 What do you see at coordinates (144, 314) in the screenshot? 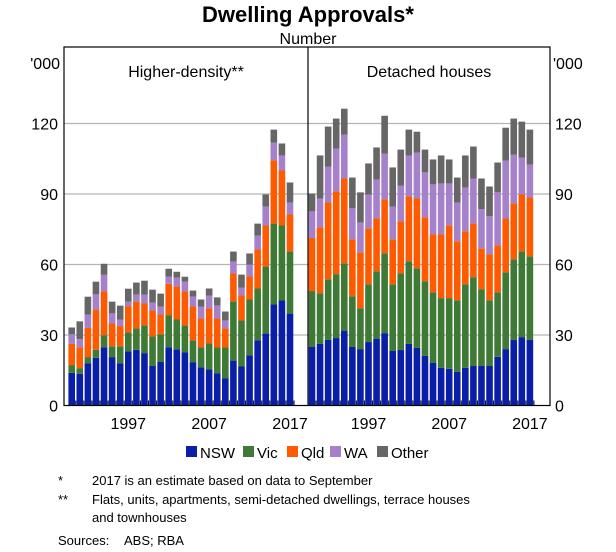
I see `bar-qld-1999` at bounding box center [144, 314].